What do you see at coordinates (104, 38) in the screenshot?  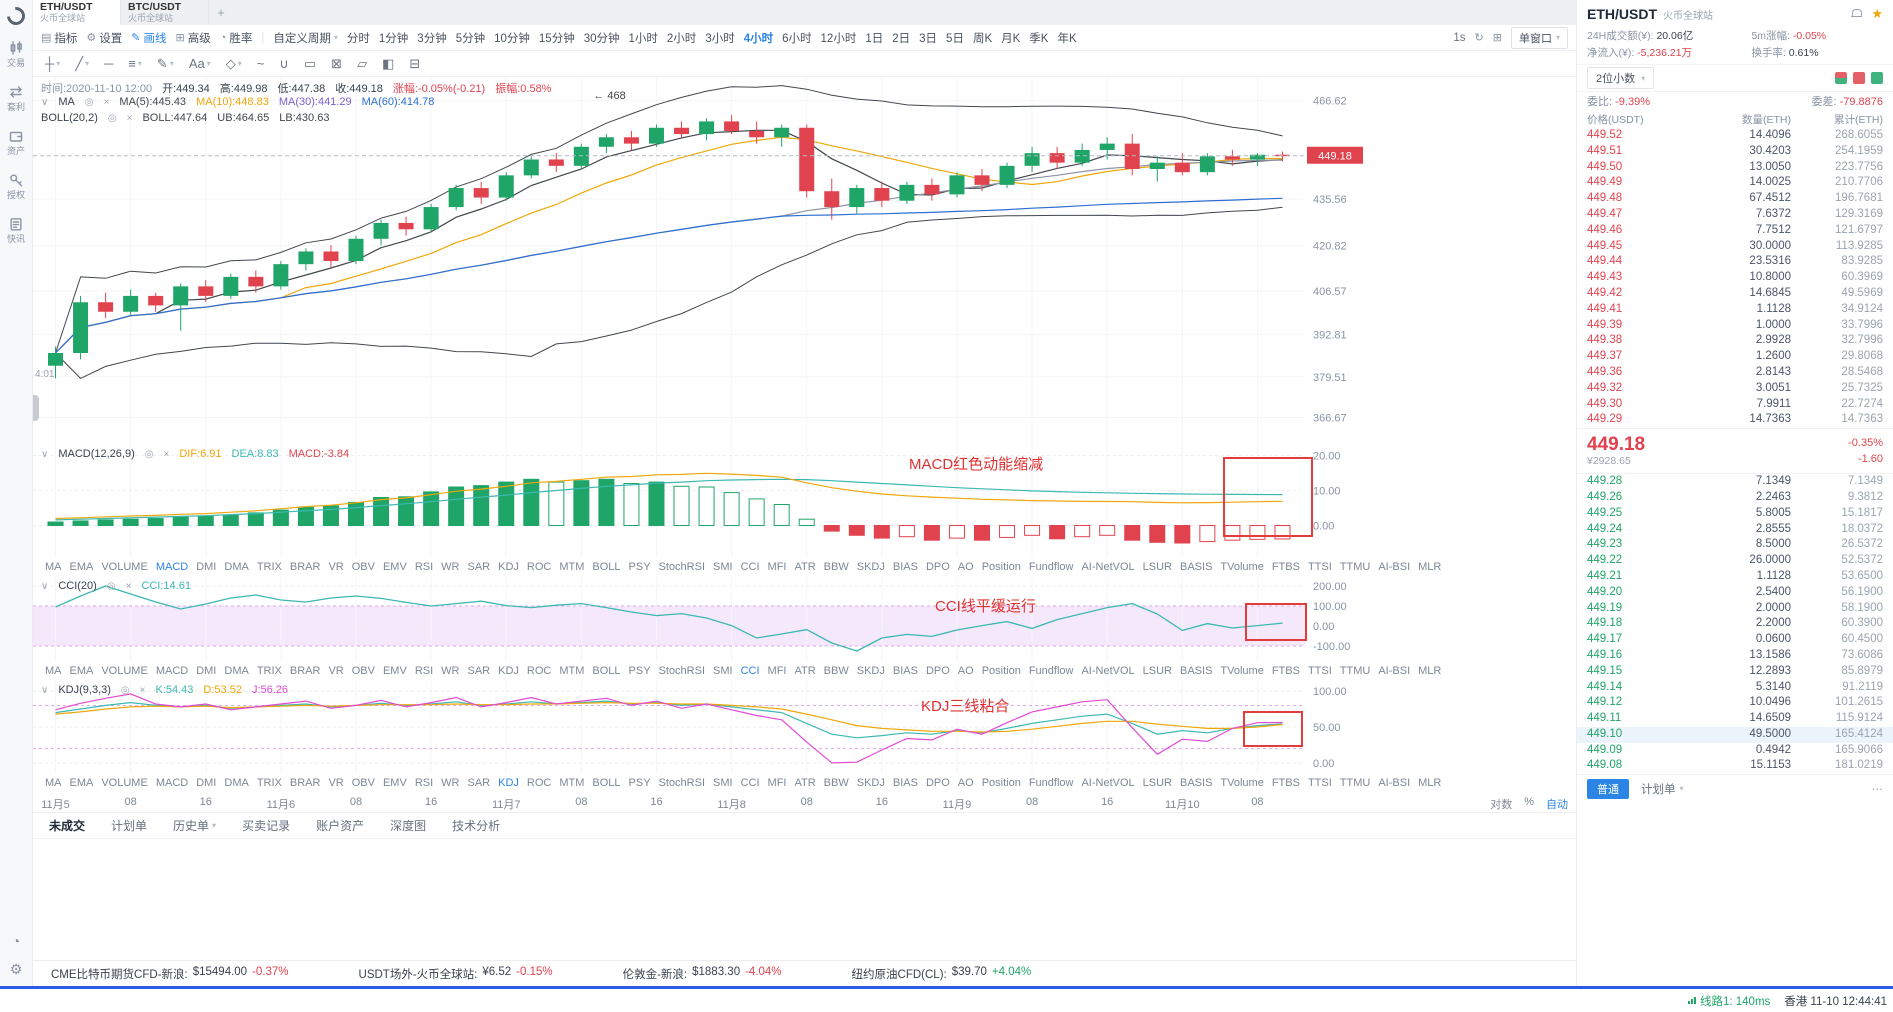 I see `settings-button: ⚙ 设置` at bounding box center [104, 38].